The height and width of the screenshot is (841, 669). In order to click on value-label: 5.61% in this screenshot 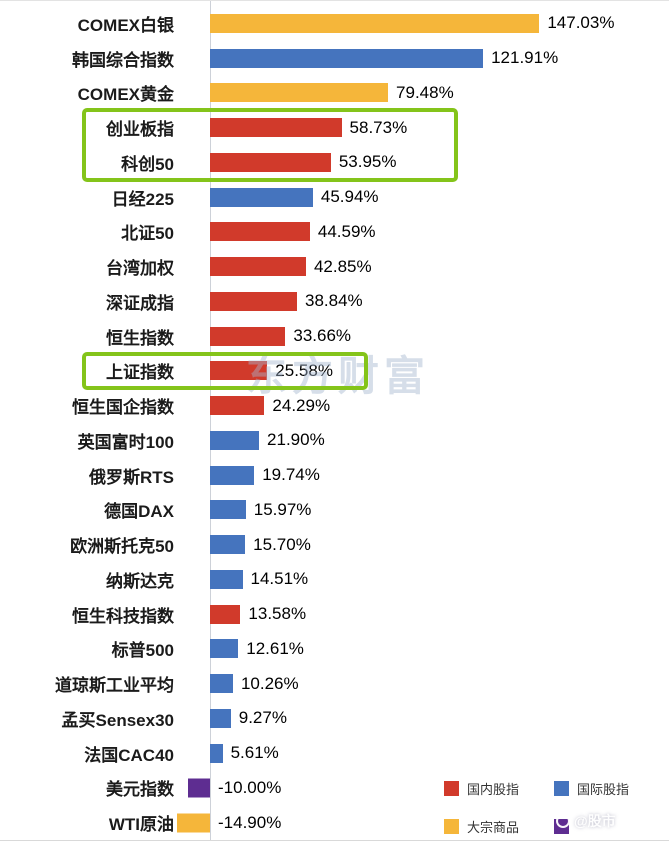, I will do `click(254, 753)`.